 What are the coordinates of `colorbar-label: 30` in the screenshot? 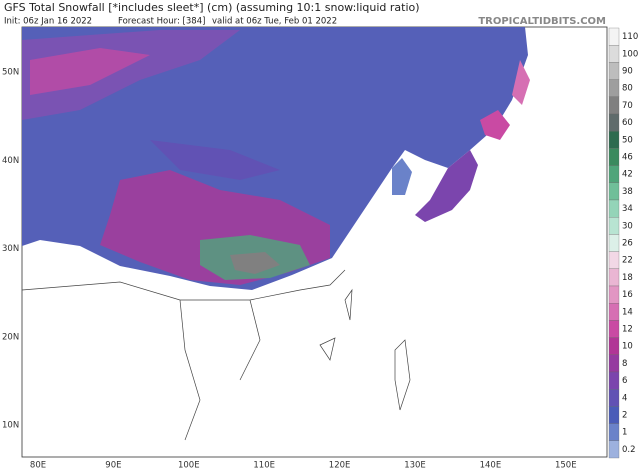 It's located at (627, 226).